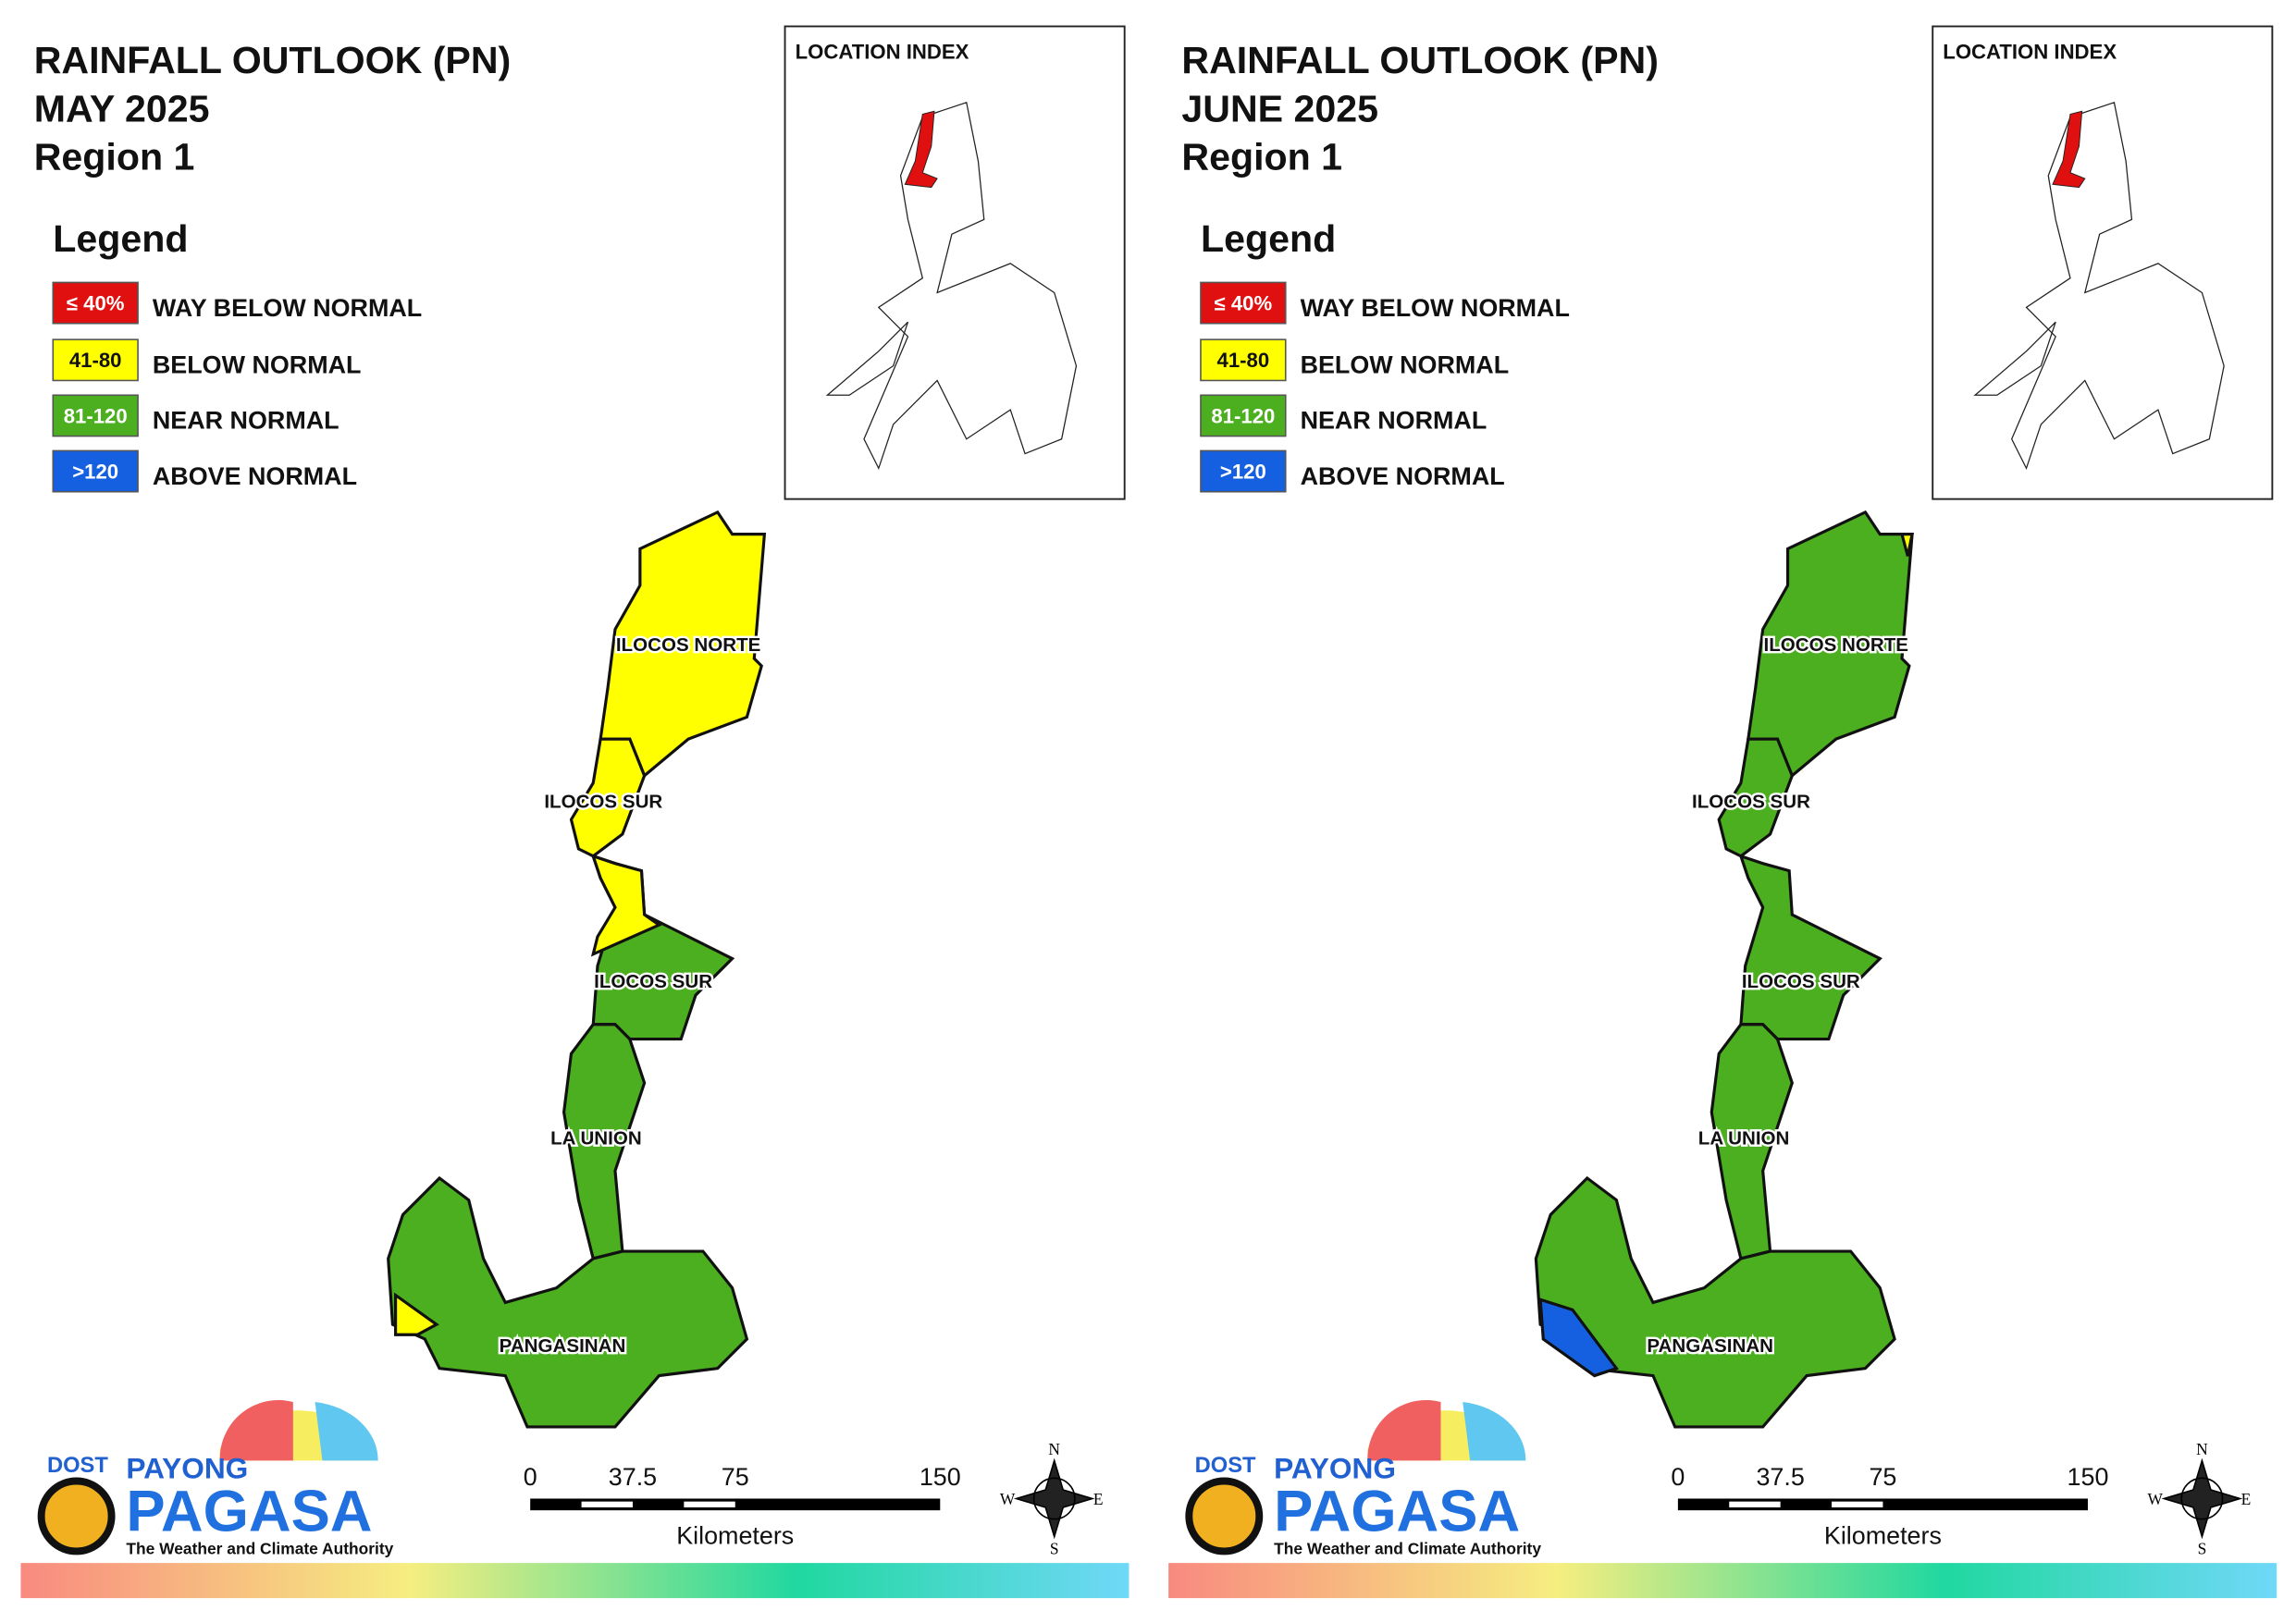 The width and height of the screenshot is (2296, 1623). What do you see at coordinates (1279, 108) in the screenshot?
I see `title-line: JUNE 2025` at bounding box center [1279, 108].